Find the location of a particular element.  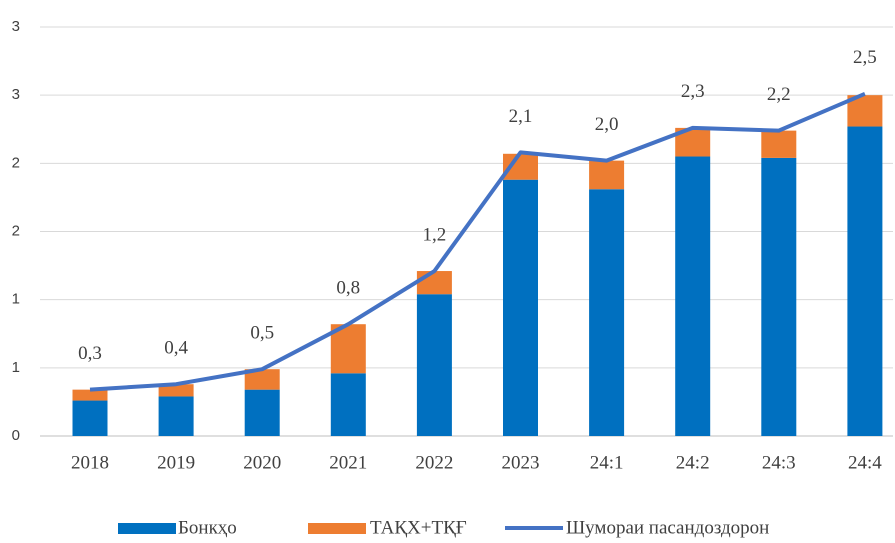

x-tick-label: 2020 is located at coordinates (262, 462).